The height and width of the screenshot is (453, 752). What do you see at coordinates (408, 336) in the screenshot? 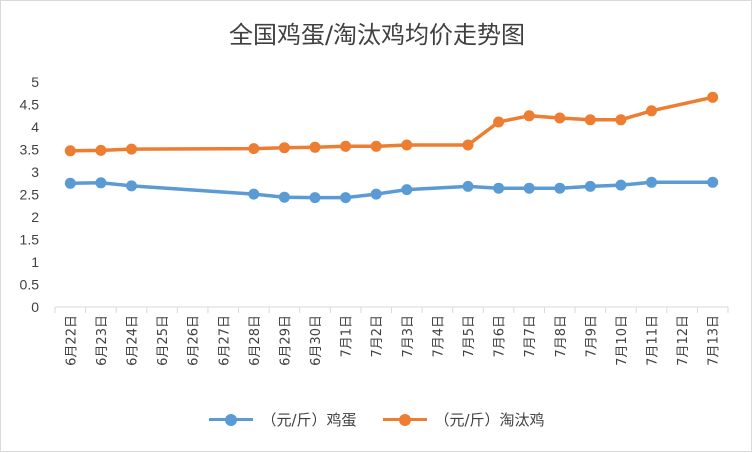
I see `x-tick-label: 7月3日` at bounding box center [408, 336].